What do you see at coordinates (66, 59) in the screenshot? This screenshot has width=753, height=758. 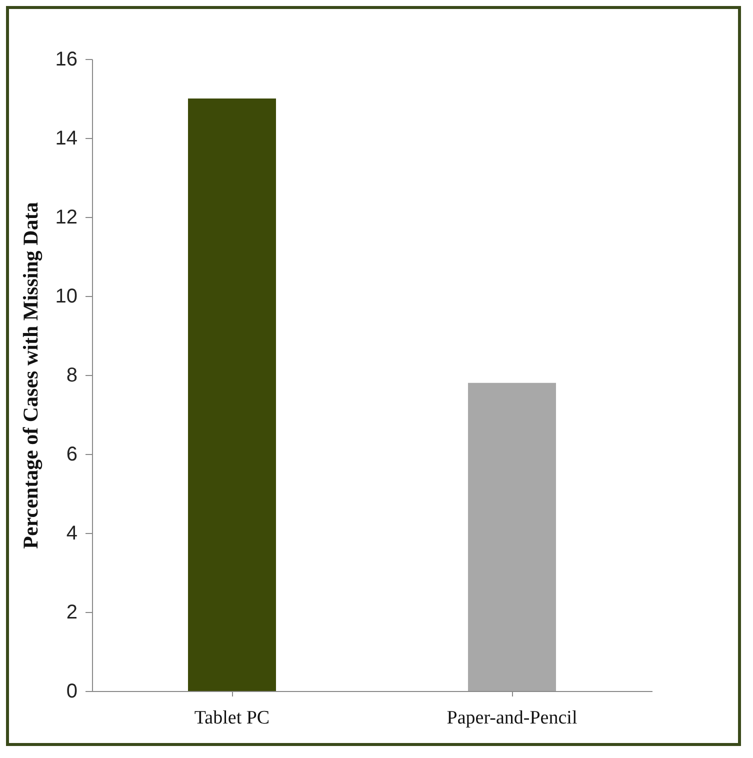 I see `y-tick-label: 16` at bounding box center [66, 59].